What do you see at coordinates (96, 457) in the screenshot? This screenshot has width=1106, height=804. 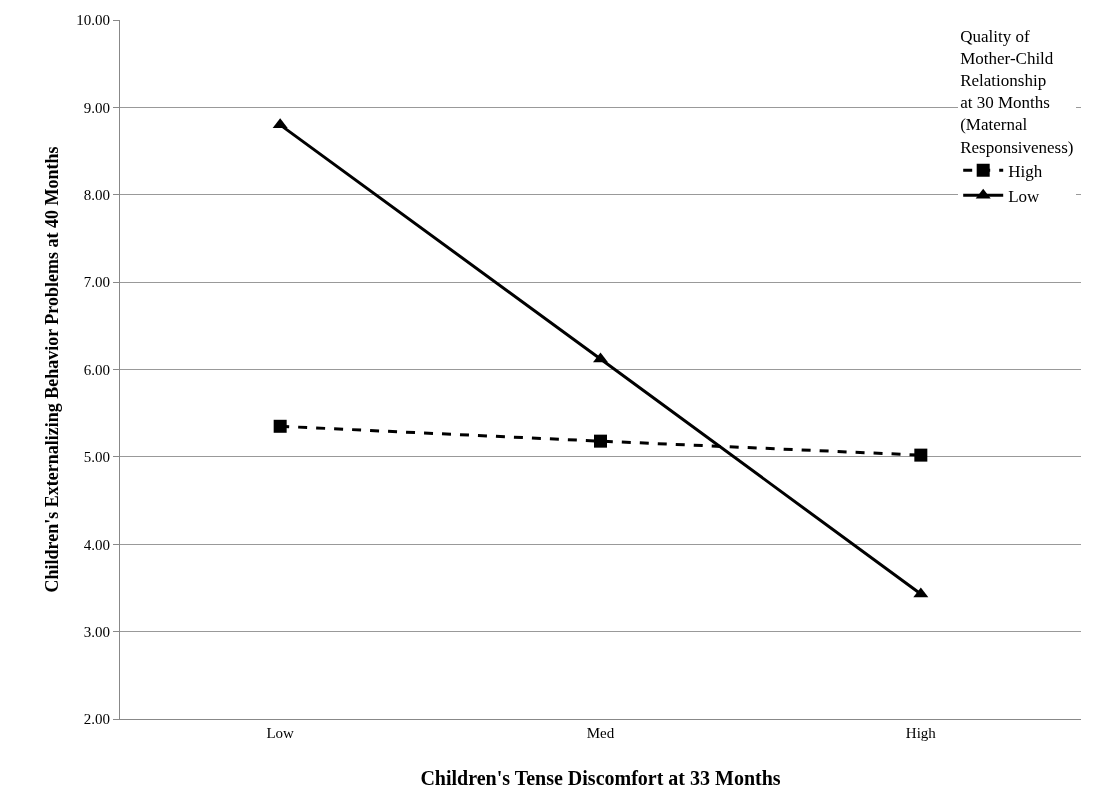 I see `y-tick-label: 5.00` at bounding box center [96, 457].